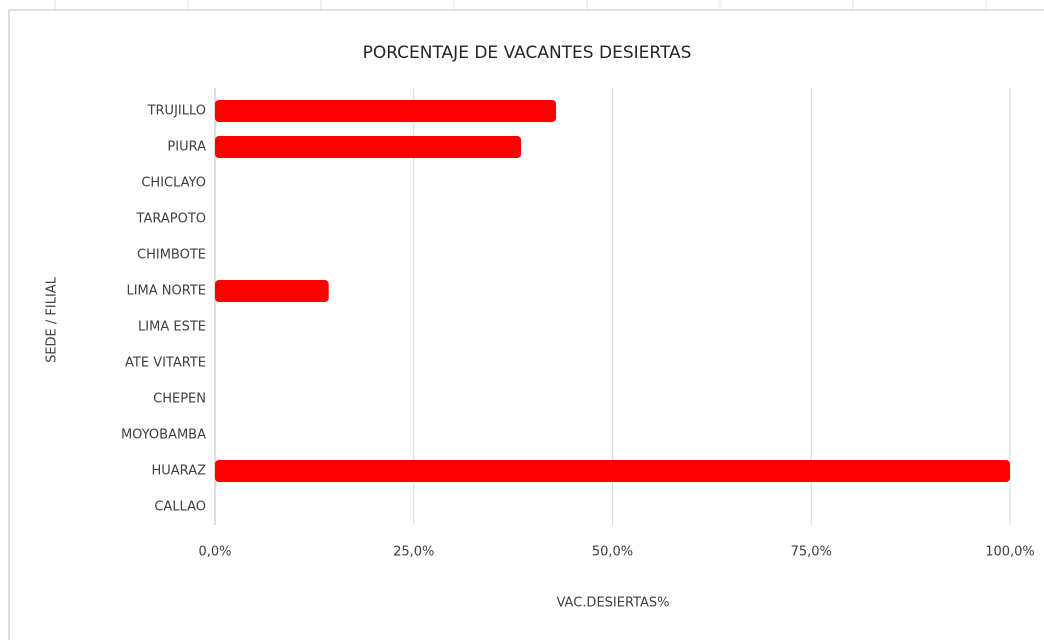 This screenshot has width=1044, height=640. What do you see at coordinates (612, 552) in the screenshot?
I see `x-tick-label: 50,0%` at bounding box center [612, 552].